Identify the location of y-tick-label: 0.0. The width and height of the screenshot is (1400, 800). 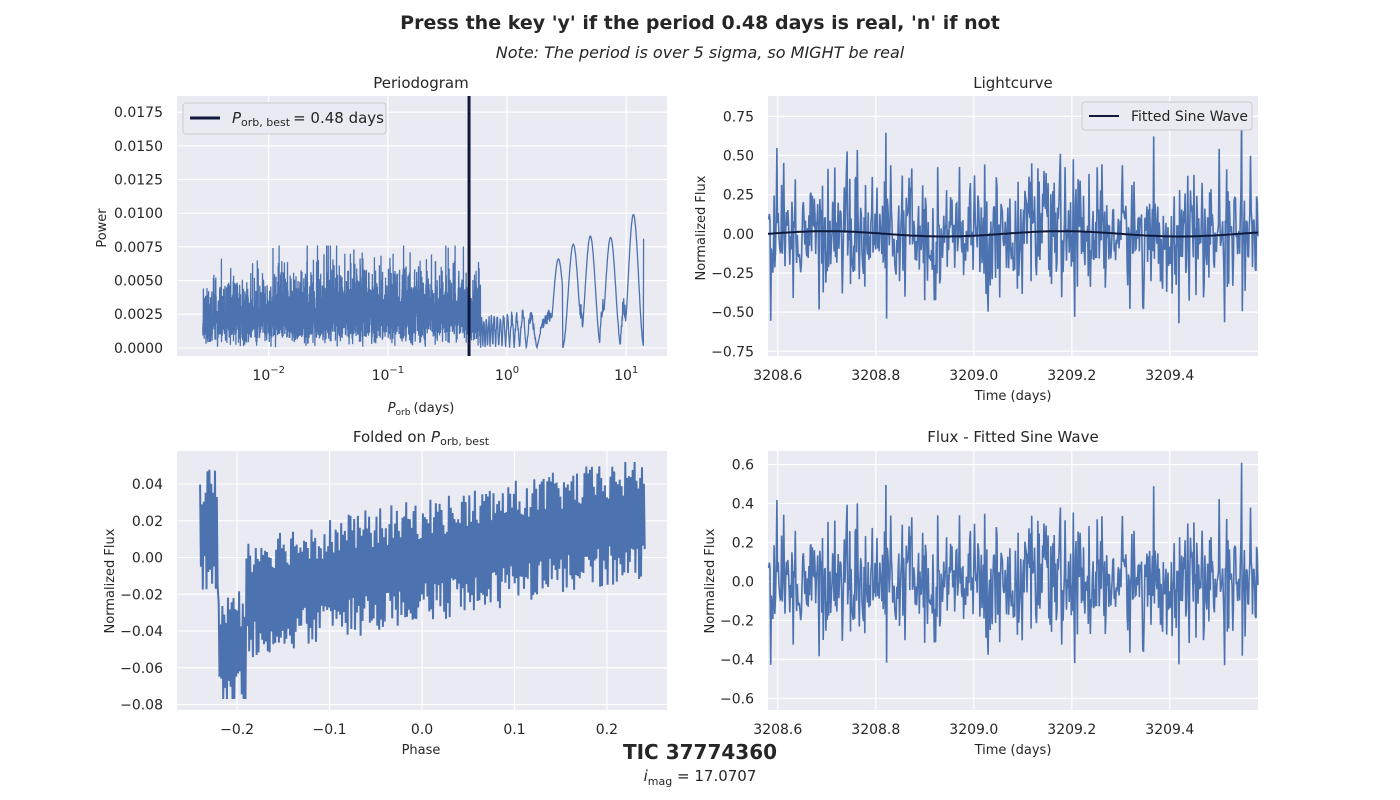
(743, 582).